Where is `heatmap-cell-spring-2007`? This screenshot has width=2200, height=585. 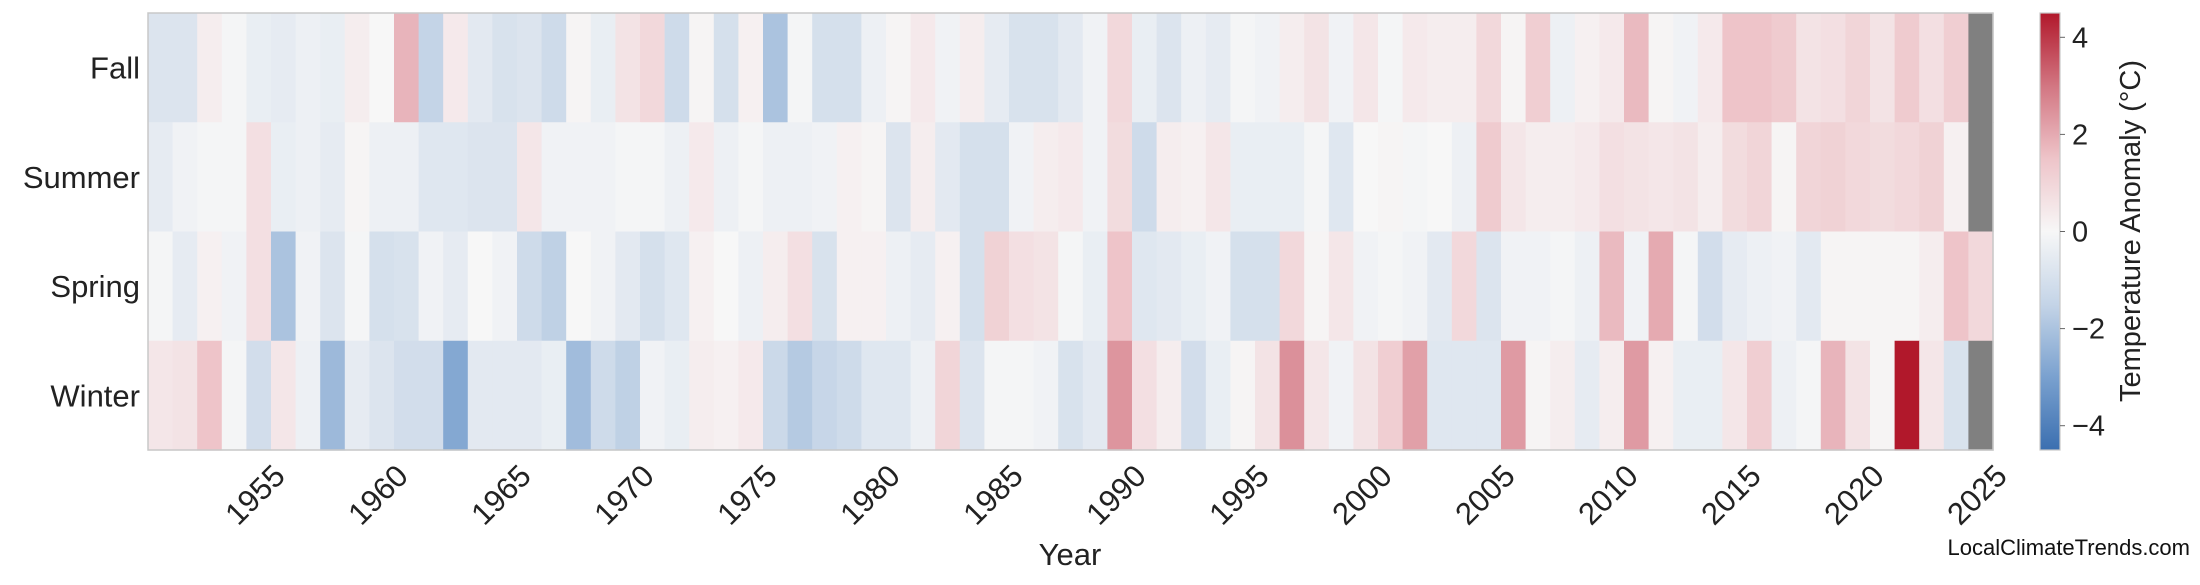 heatmap-cell-spring-2007 is located at coordinates (1538, 286).